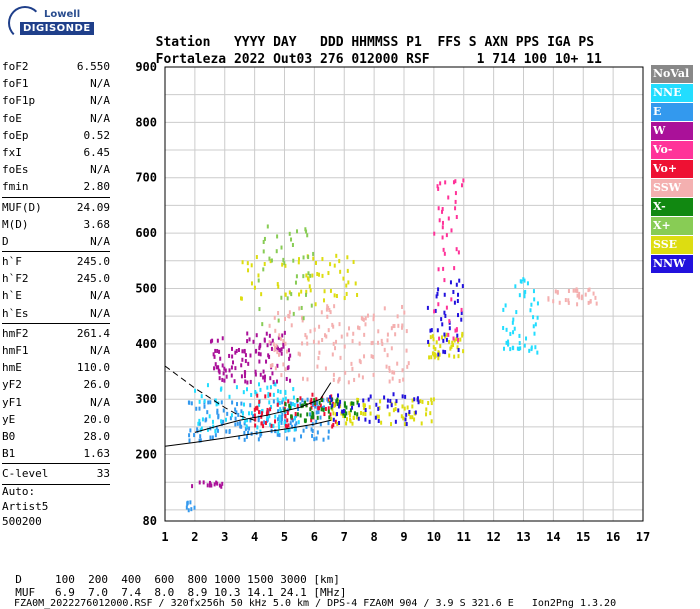 The image size is (700, 609). I want to click on x-tick-label: 4, so click(254, 537).